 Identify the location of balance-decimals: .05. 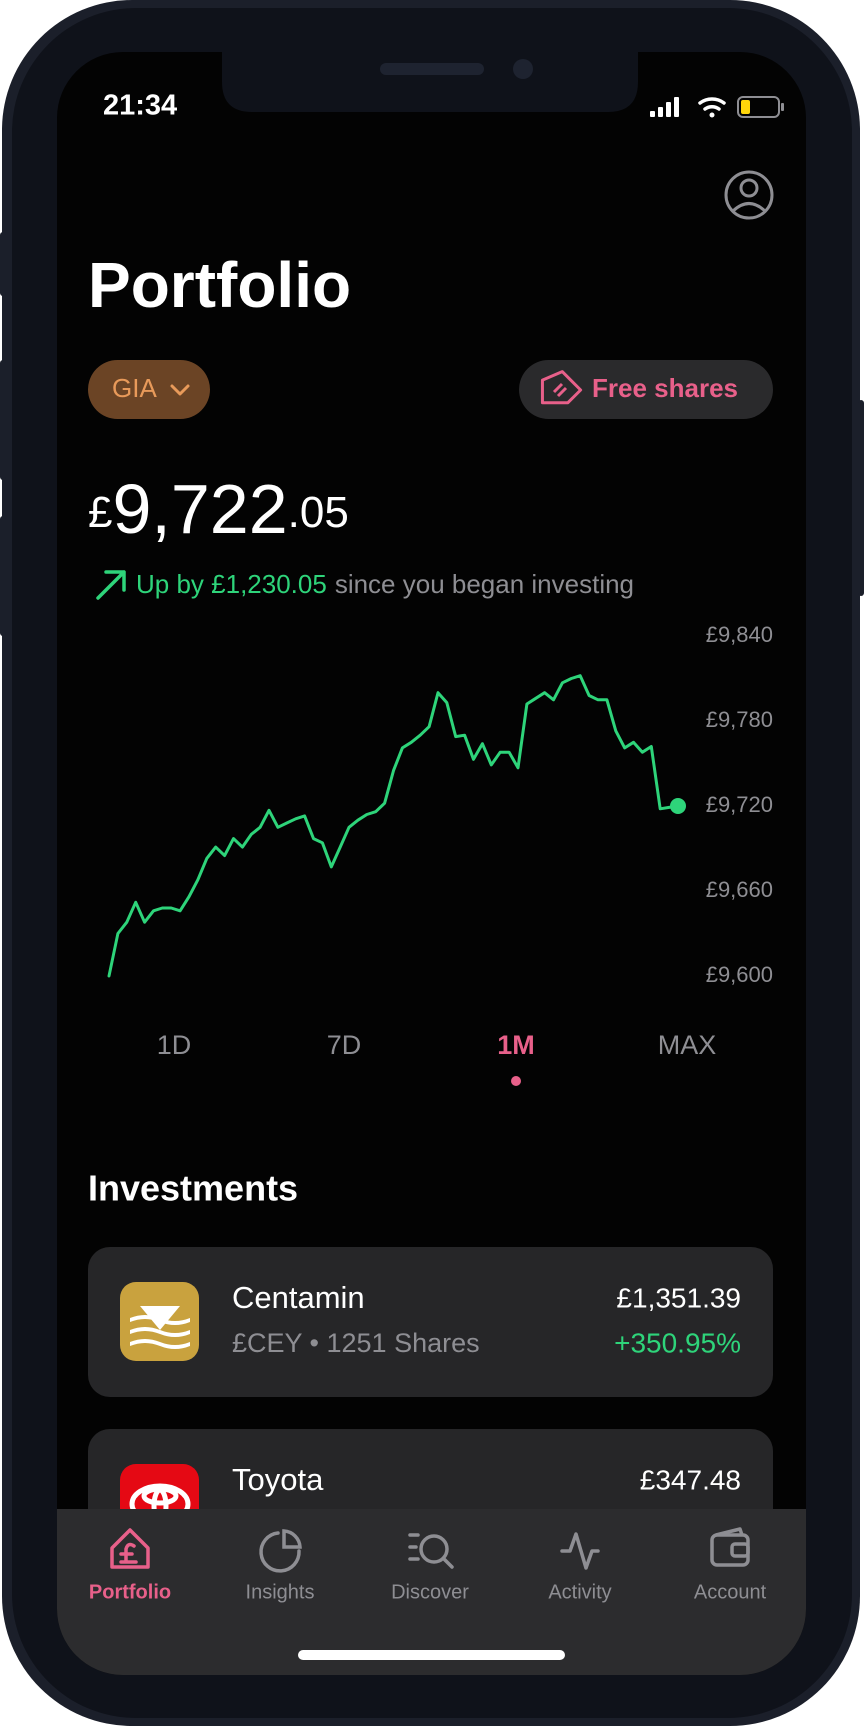
(318, 512).